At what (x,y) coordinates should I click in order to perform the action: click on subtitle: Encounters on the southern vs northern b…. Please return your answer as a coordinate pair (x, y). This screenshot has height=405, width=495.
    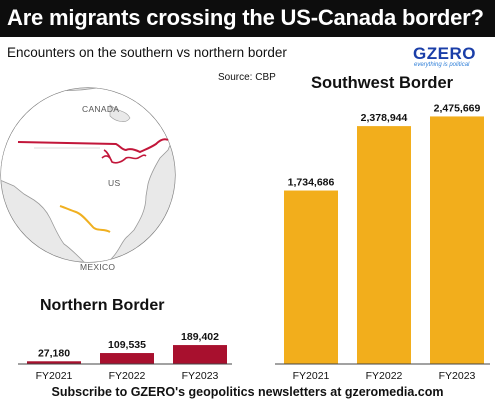
    Looking at the image, I should click on (147, 52).